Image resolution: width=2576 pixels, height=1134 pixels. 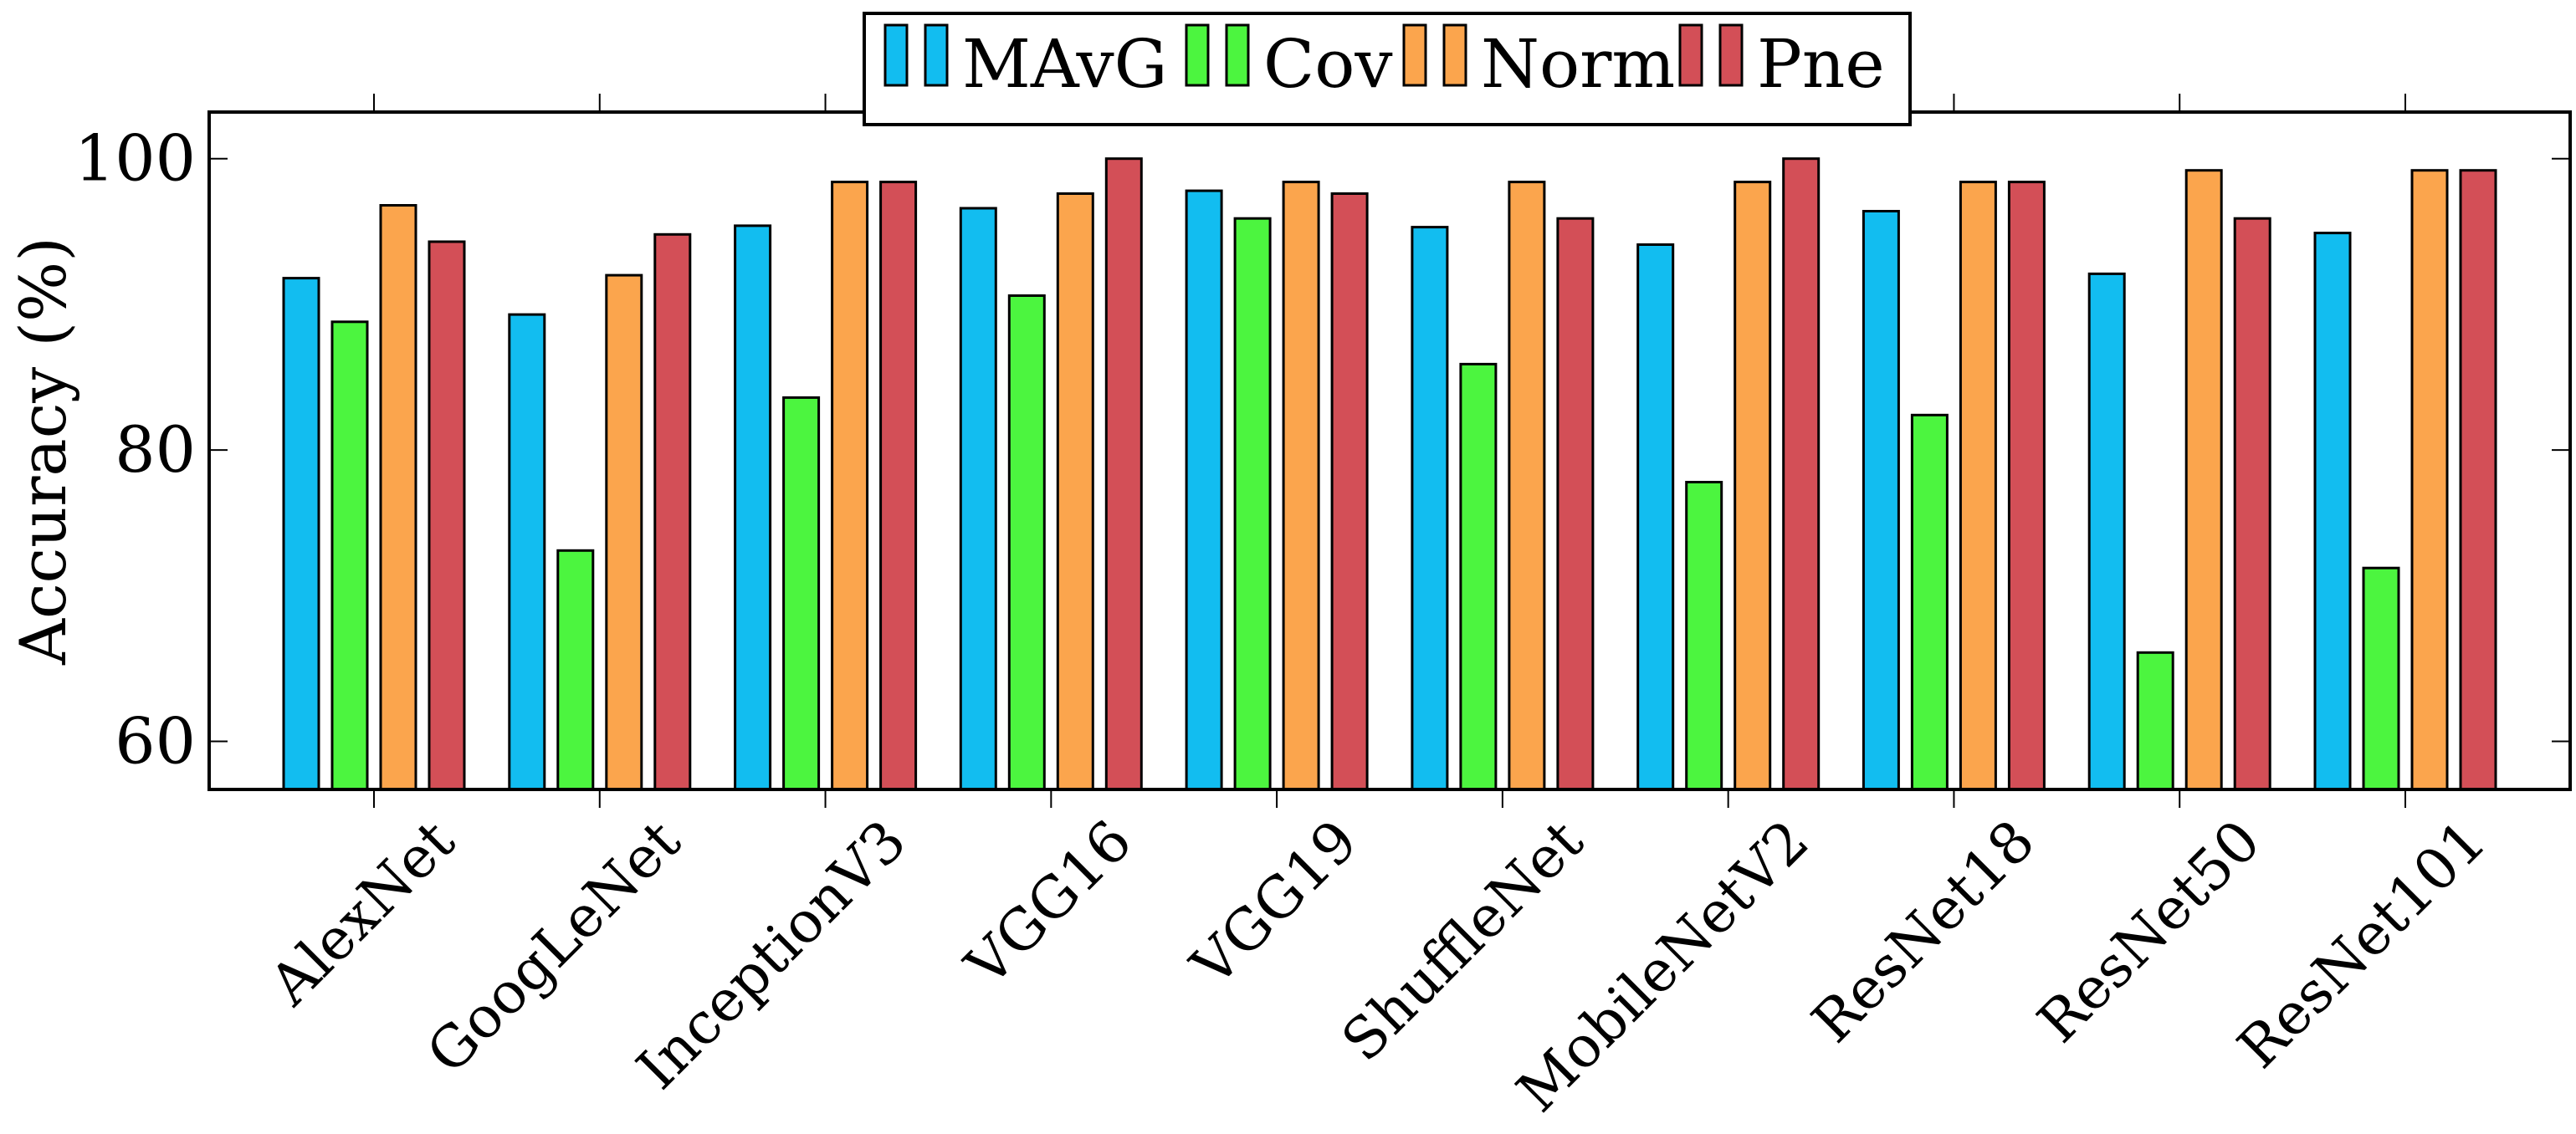 What do you see at coordinates (1821, 64) in the screenshot?
I see `legend-label-pne: Pne` at bounding box center [1821, 64].